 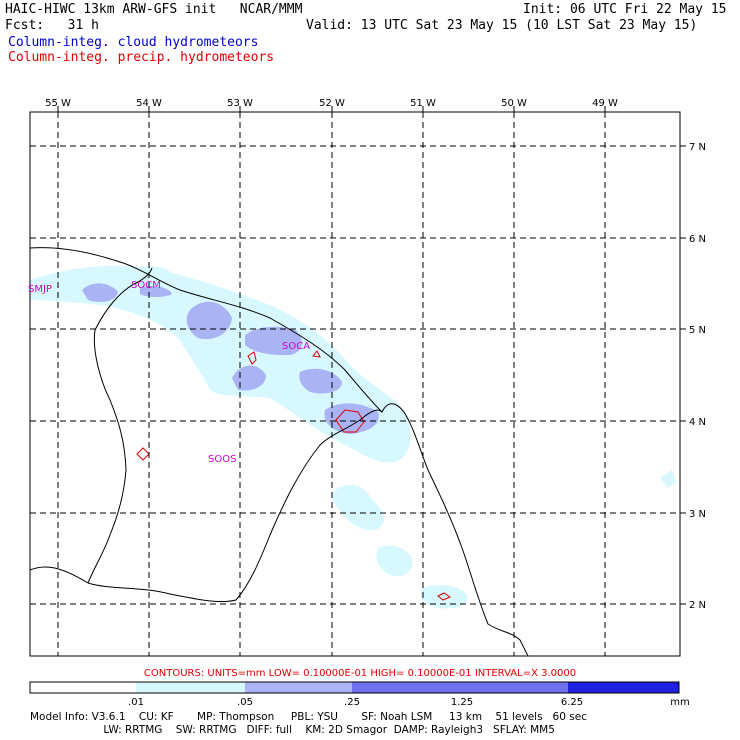 What do you see at coordinates (332, 103) in the screenshot?
I see `lon-label: 52 W` at bounding box center [332, 103].